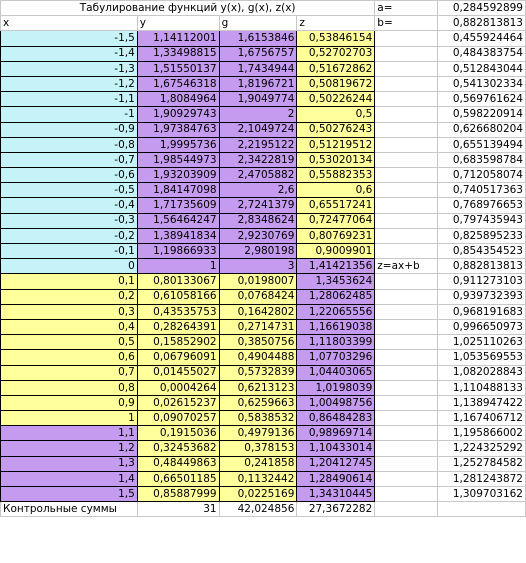 The height and width of the screenshot is (563, 526). Describe the element at coordinates (258, 509) in the screenshot. I see `total-g: 42,024856` at that location.